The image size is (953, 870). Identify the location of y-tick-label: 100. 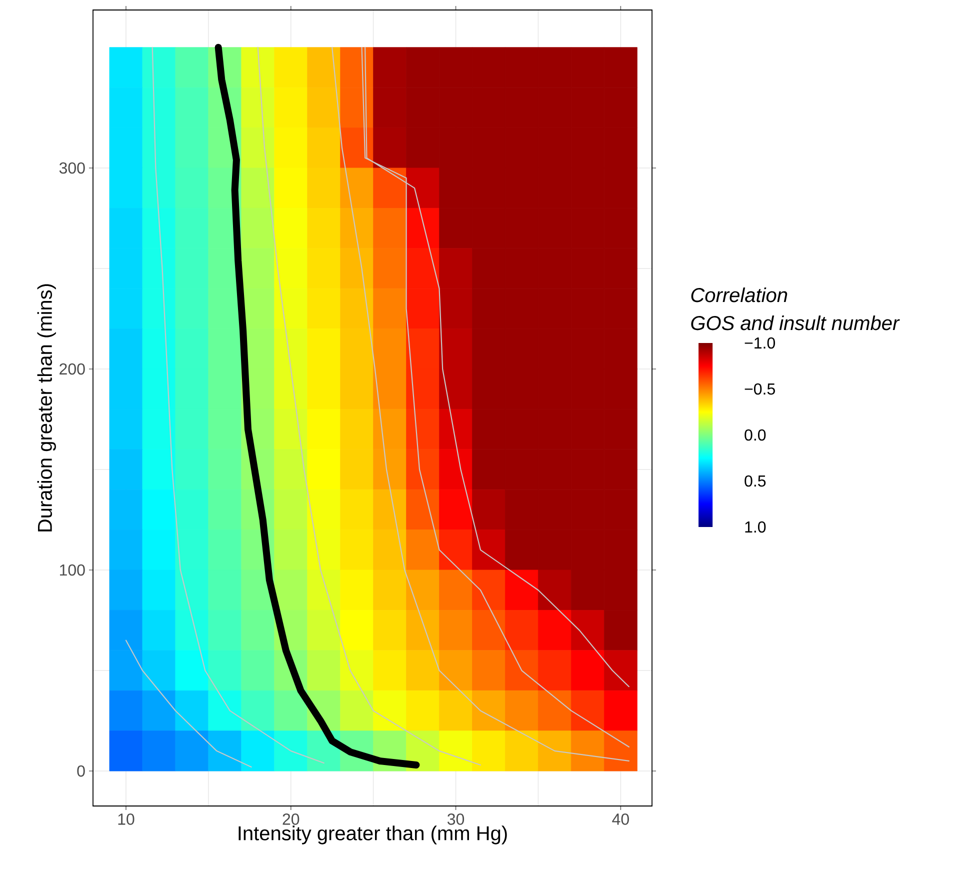
(72, 570).